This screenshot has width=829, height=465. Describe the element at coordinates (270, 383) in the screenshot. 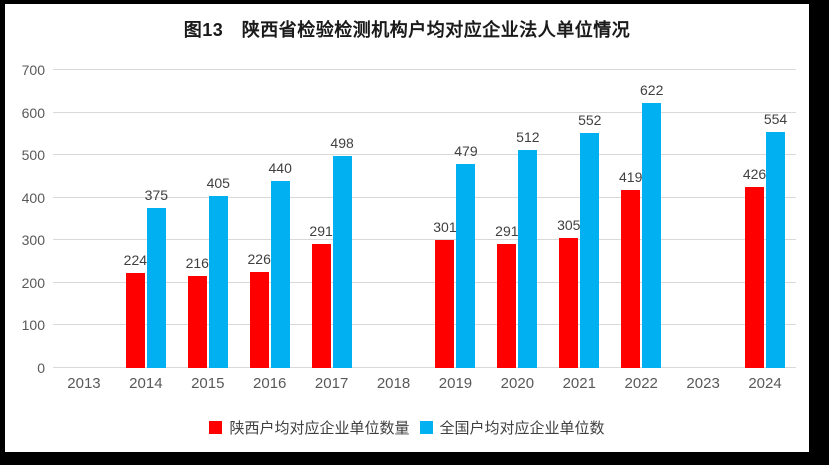

I see `x-tick-label-2016: 2016` at that location.